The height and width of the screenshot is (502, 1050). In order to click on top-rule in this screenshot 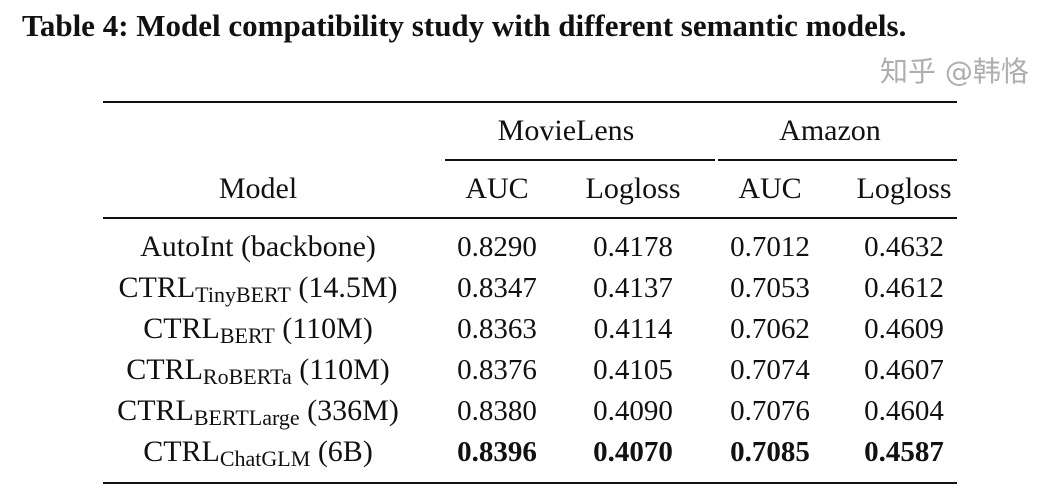, I will do `click(530, 102)`.